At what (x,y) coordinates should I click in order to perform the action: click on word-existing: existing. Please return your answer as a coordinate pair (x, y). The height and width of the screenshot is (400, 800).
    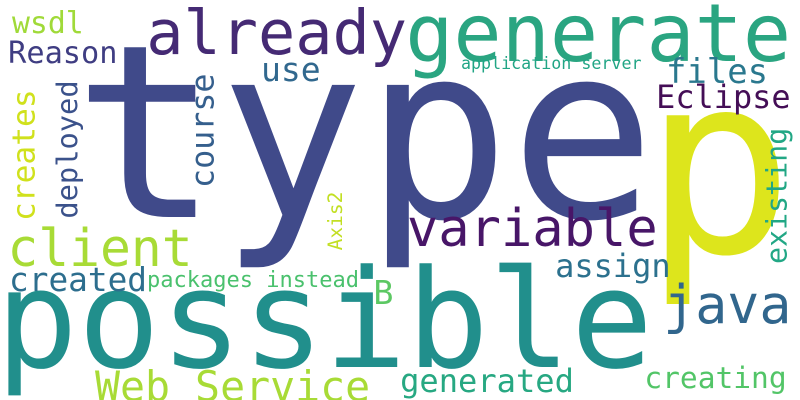
    Looking at the image, I should click on (777, 195).